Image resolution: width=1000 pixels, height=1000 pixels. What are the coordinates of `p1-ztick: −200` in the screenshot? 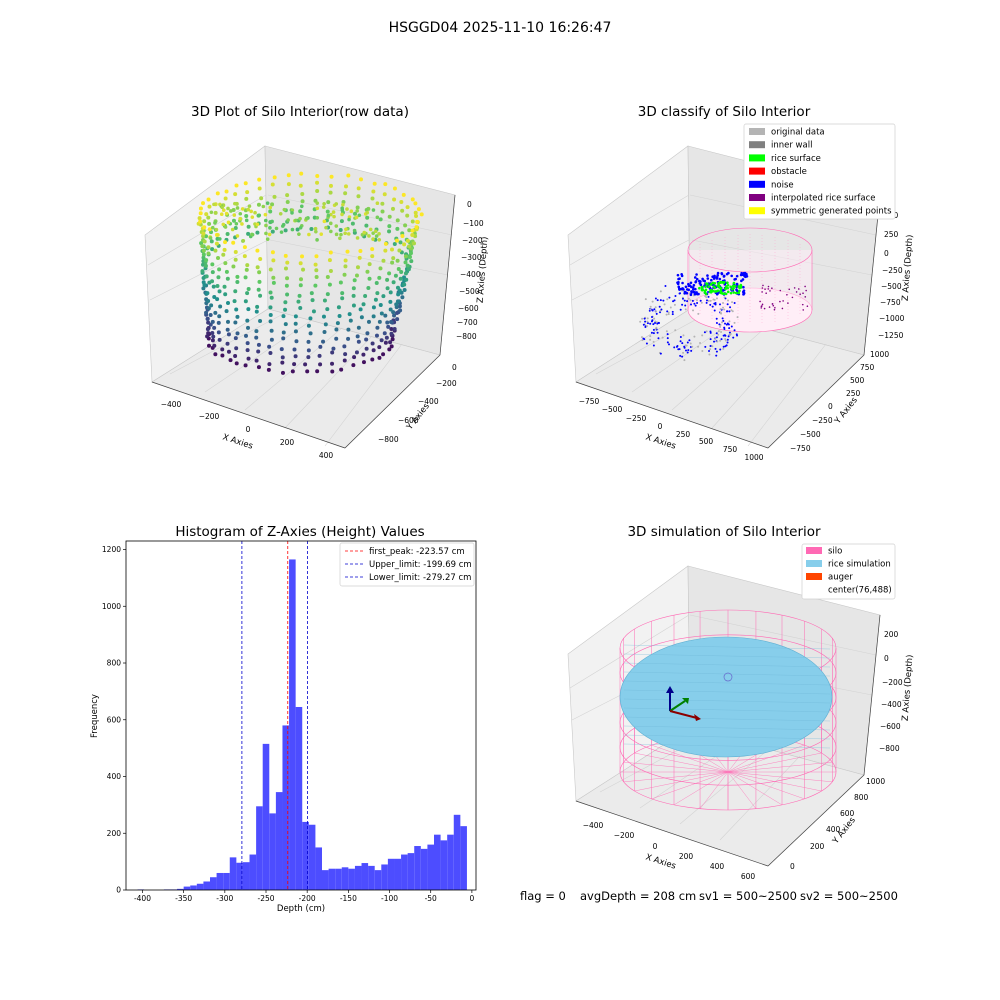 It's located at (472, 240).